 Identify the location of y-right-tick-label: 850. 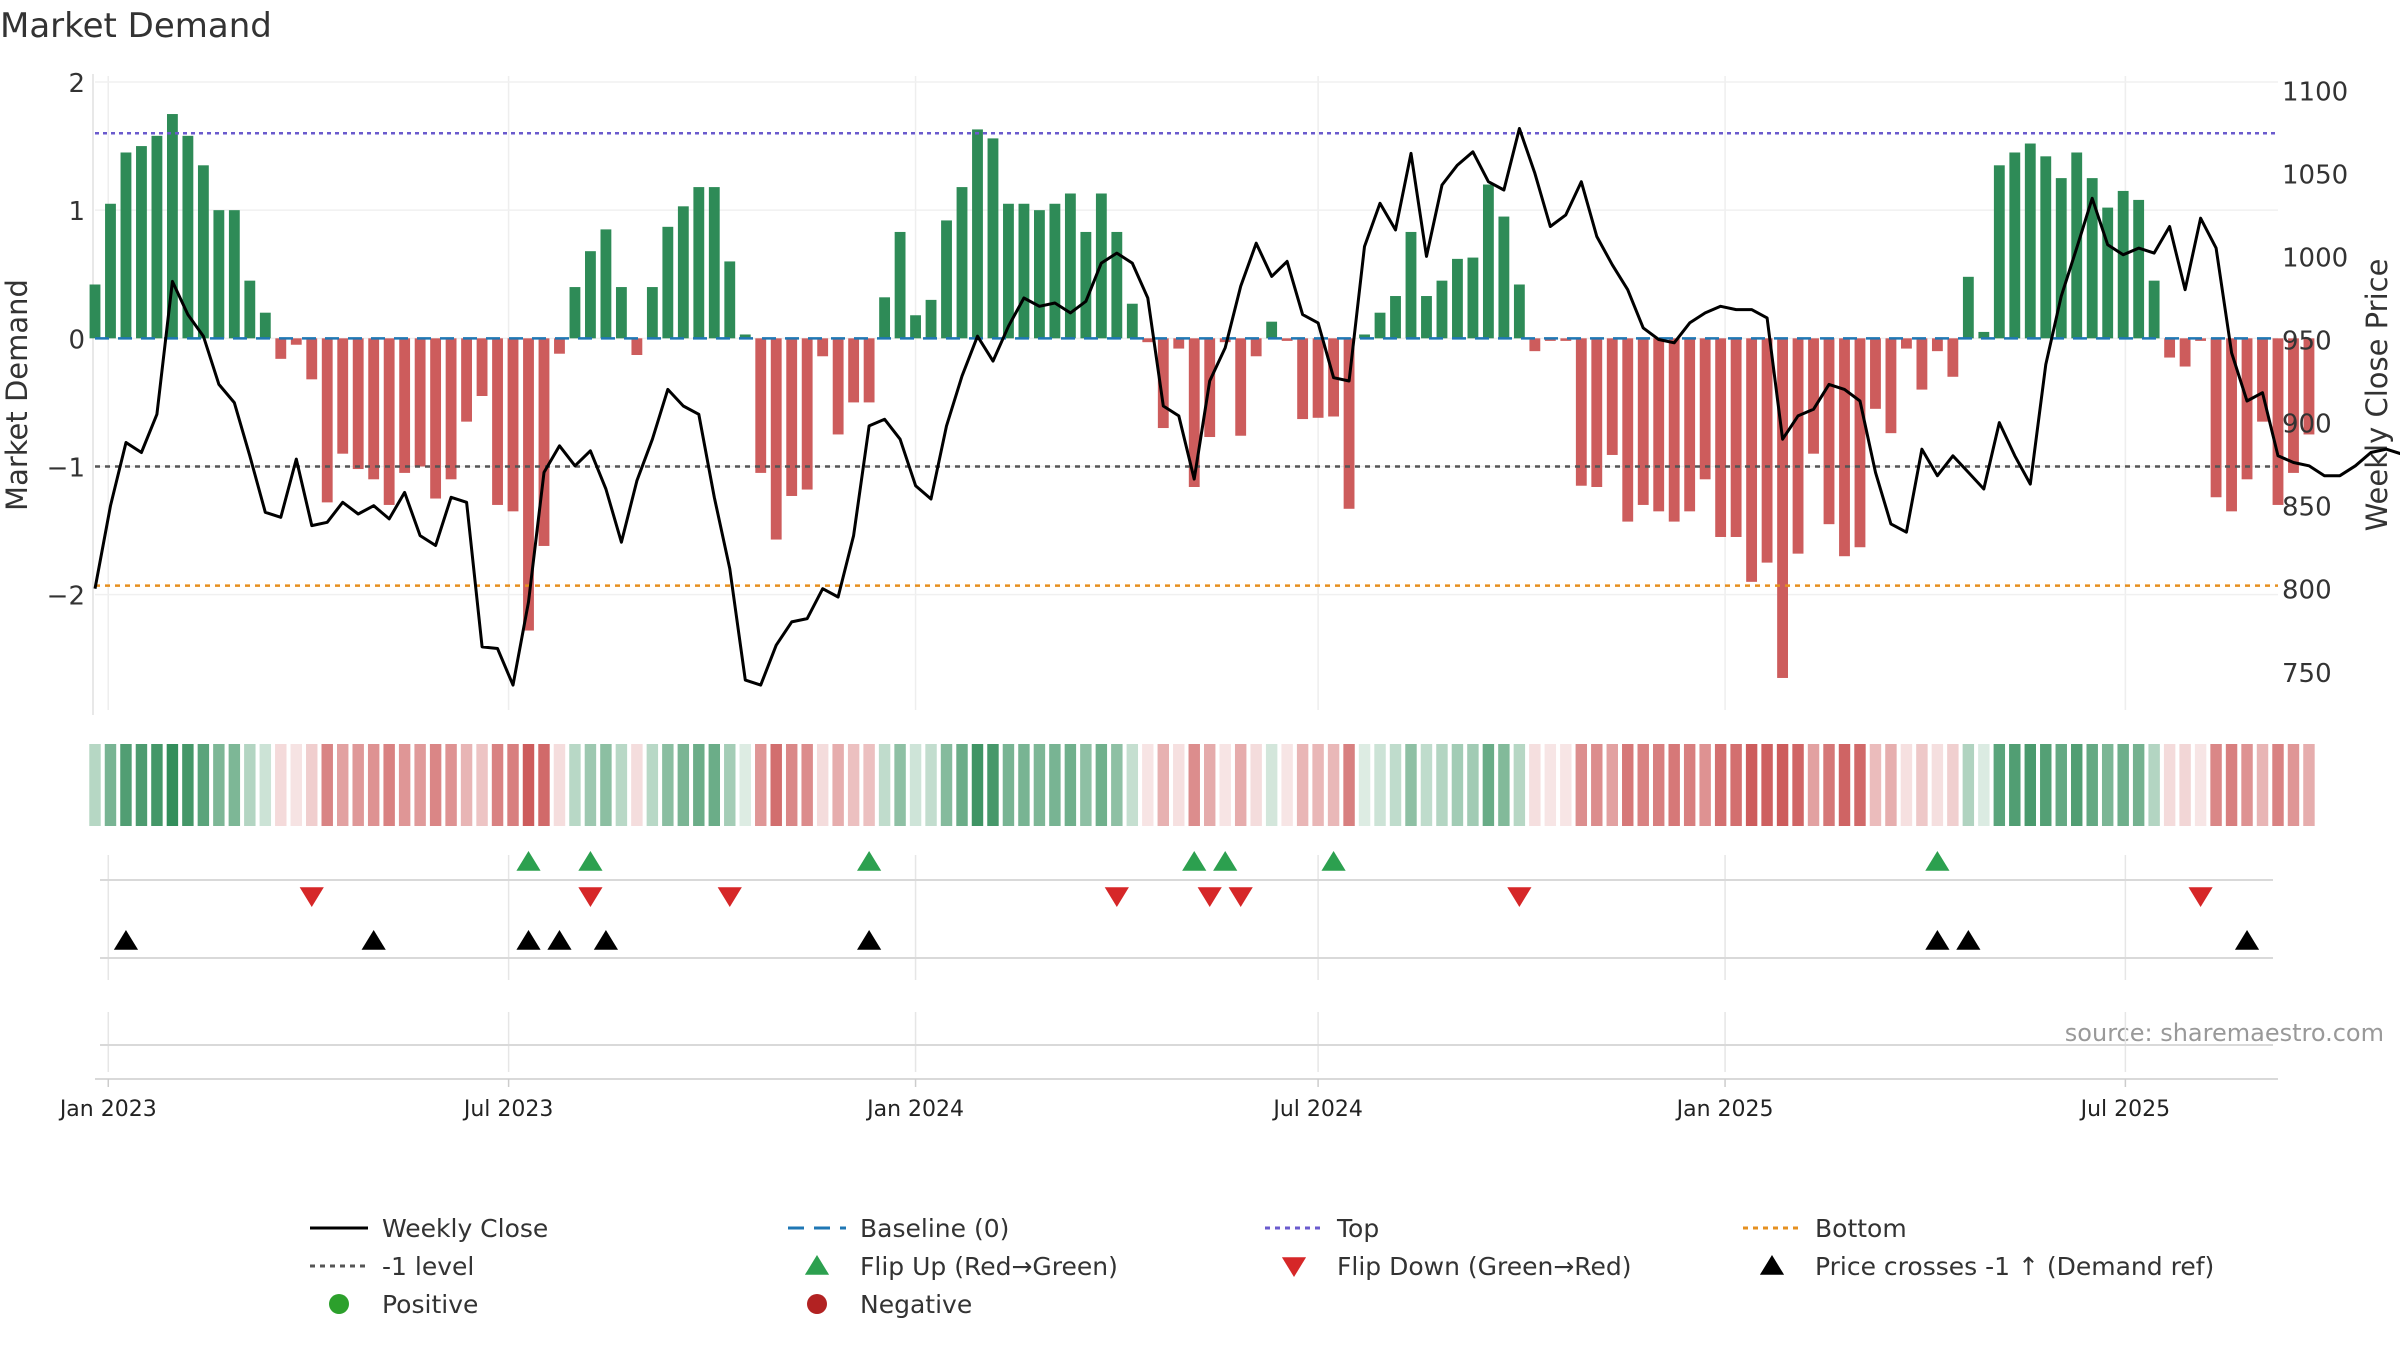
(2307, 508).